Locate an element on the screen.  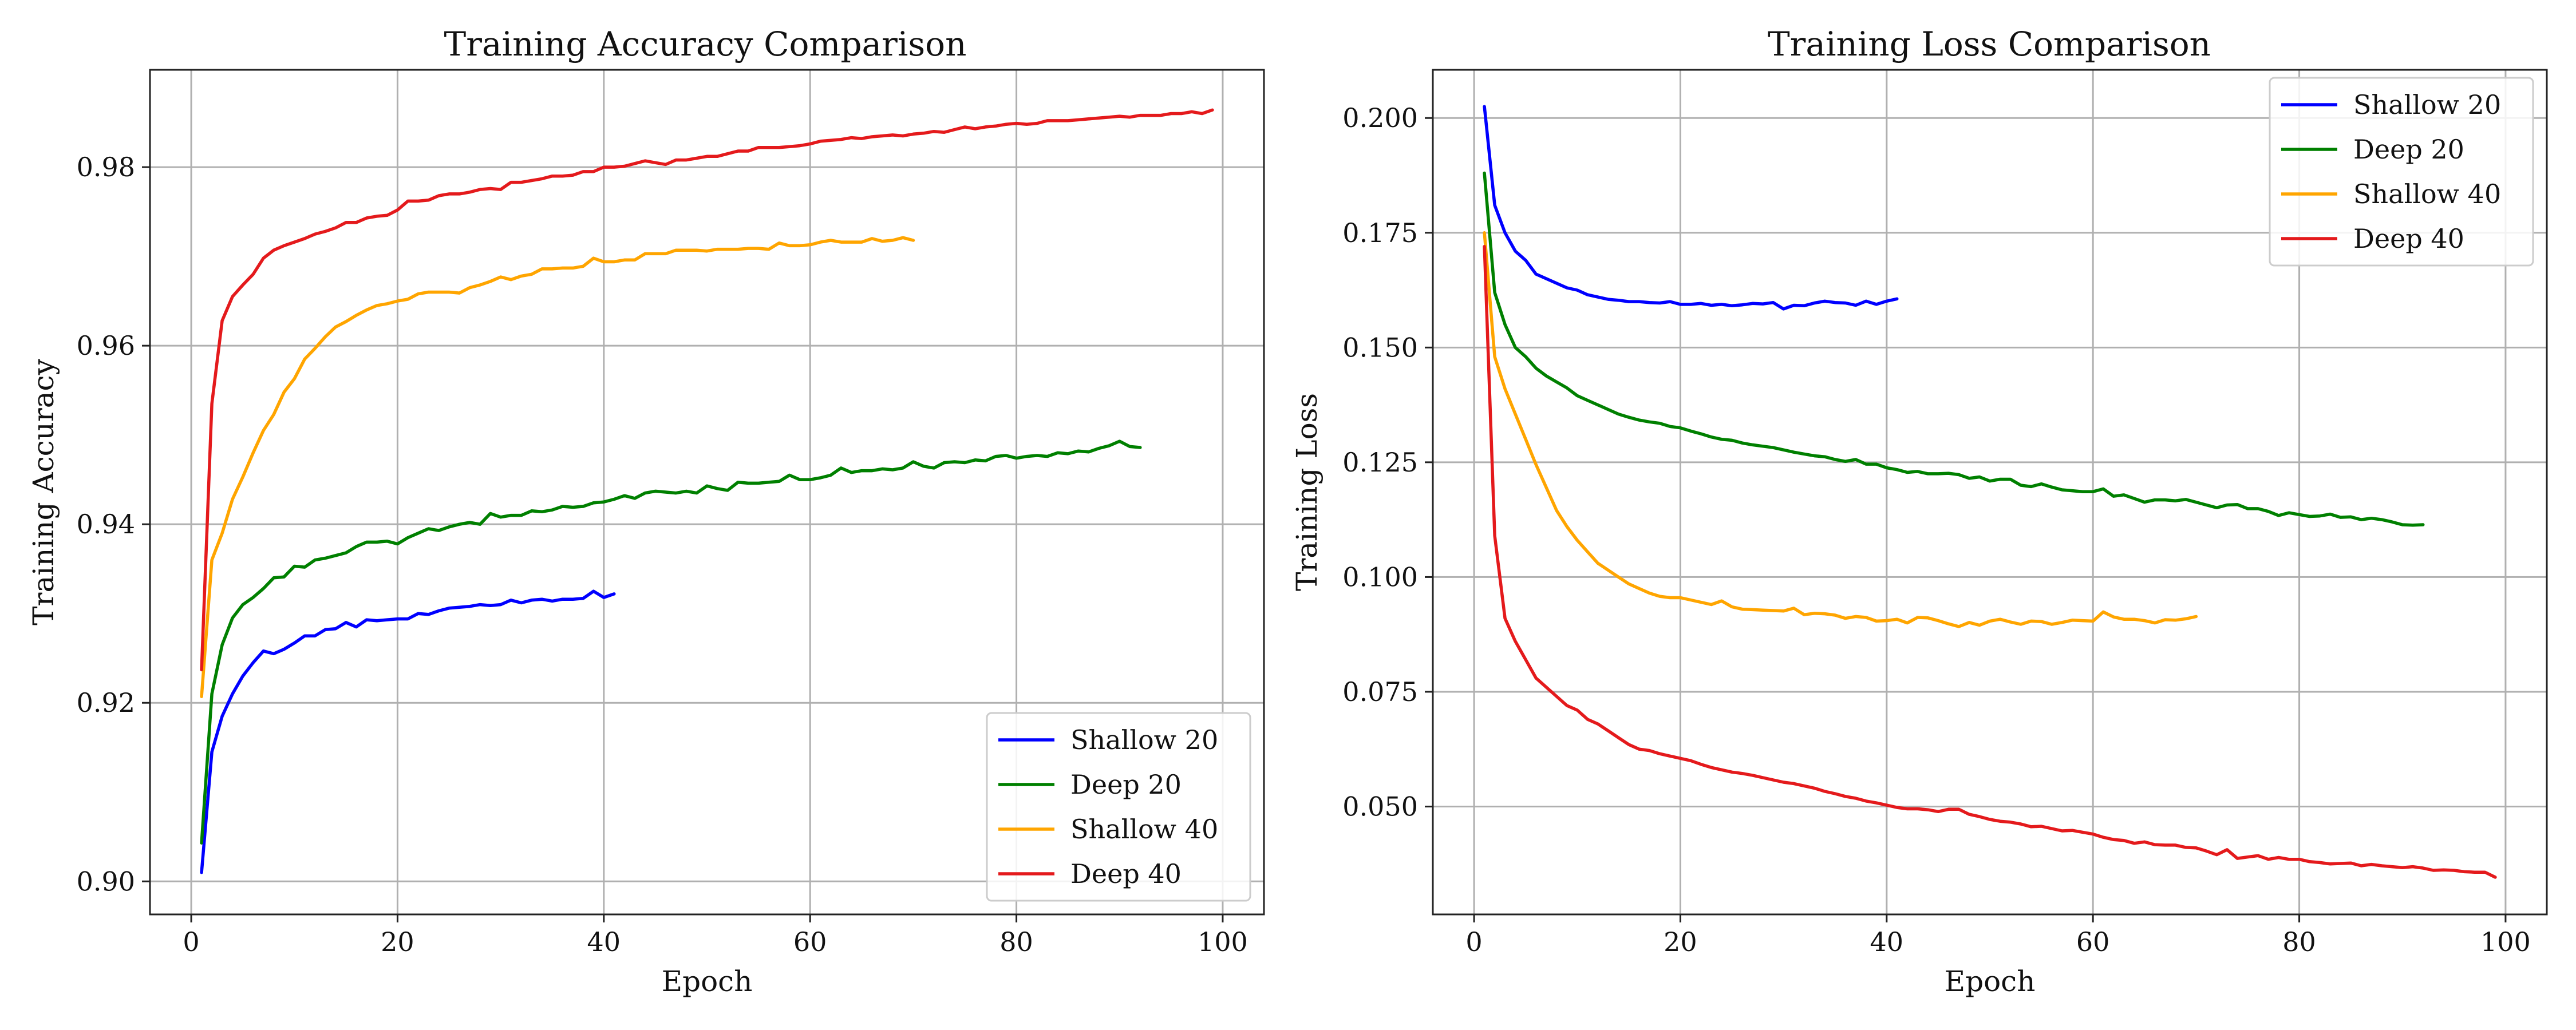
loss-legend: Shallow 20 Deep 20 Shallow 40 Deep 40 is located at coordinates (2401, 172).